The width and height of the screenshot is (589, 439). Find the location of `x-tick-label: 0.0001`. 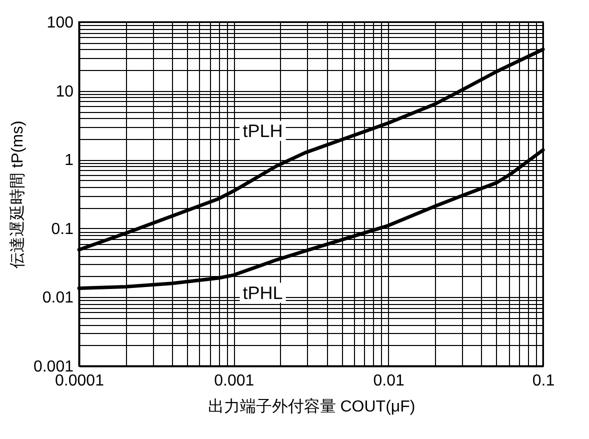

x-tick-label: 0.0001 is located at coordinates (79, 381).